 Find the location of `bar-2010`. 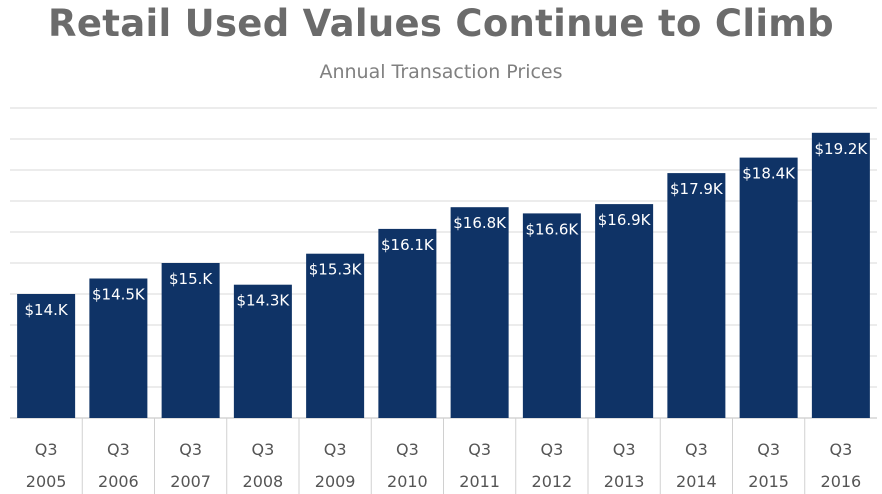

bar-2010 is located at coordinates (407, 323).